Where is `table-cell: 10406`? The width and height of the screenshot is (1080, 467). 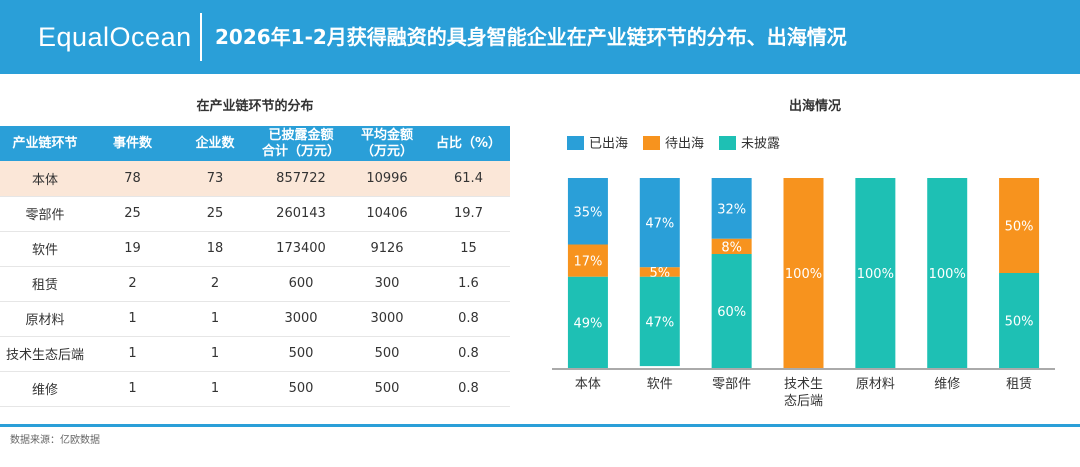
table-cell: 10406 is located at coordinates (387, 214).